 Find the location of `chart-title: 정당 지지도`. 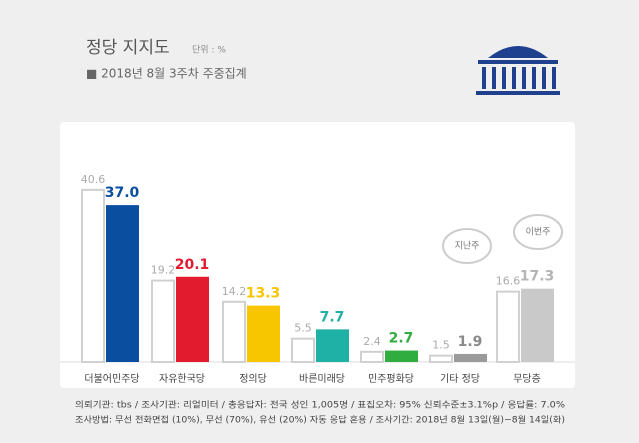

chart-title: 정당 지지도 is located at coordinates (128, 48).